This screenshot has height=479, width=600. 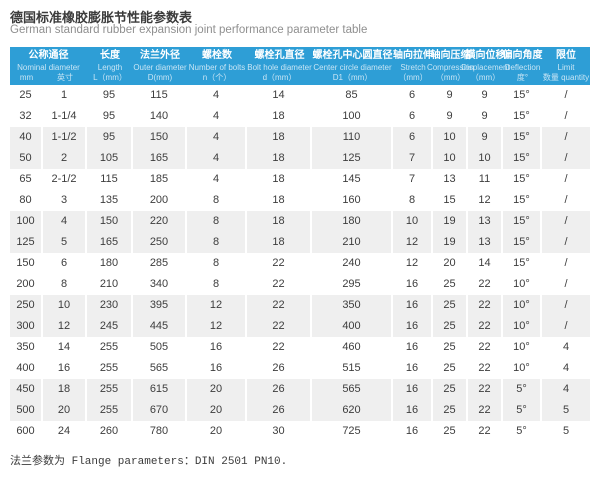 I want to click on header-sub-inch: 英寸, so click(x=65, y=77).